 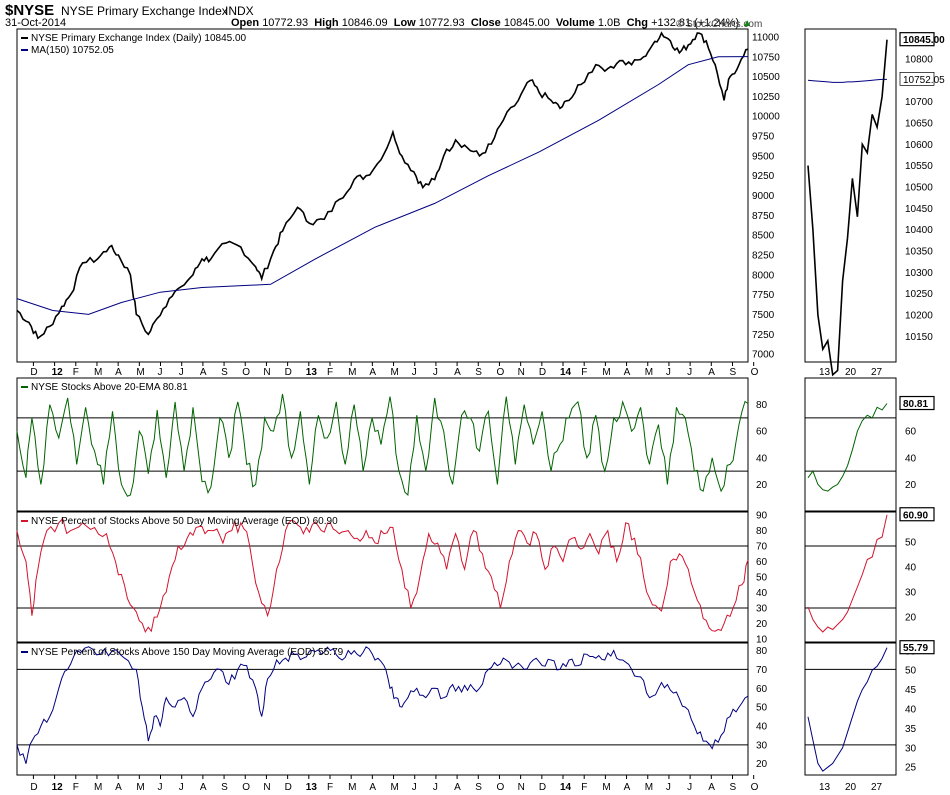 What do you see at coordinates (763, 315) in the screenshot?
I see `price-y-tick-label: 7500` at bounding box center [763, 315].